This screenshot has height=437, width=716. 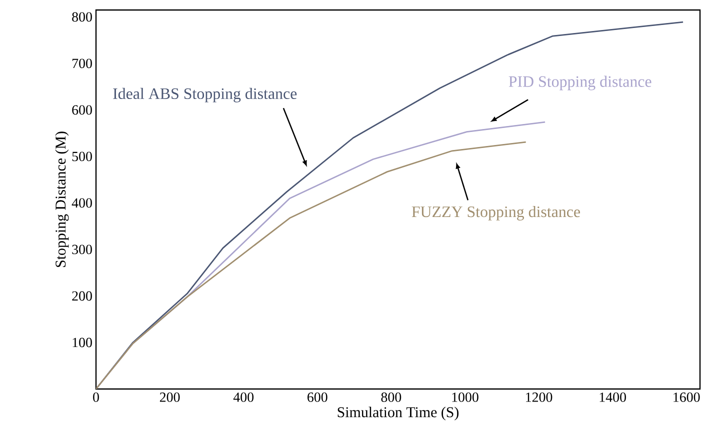 What do you see at coordinates (539, 397) in the screenshot?
I see `x-tick-label: 1200` at bounding box center [539, 397].